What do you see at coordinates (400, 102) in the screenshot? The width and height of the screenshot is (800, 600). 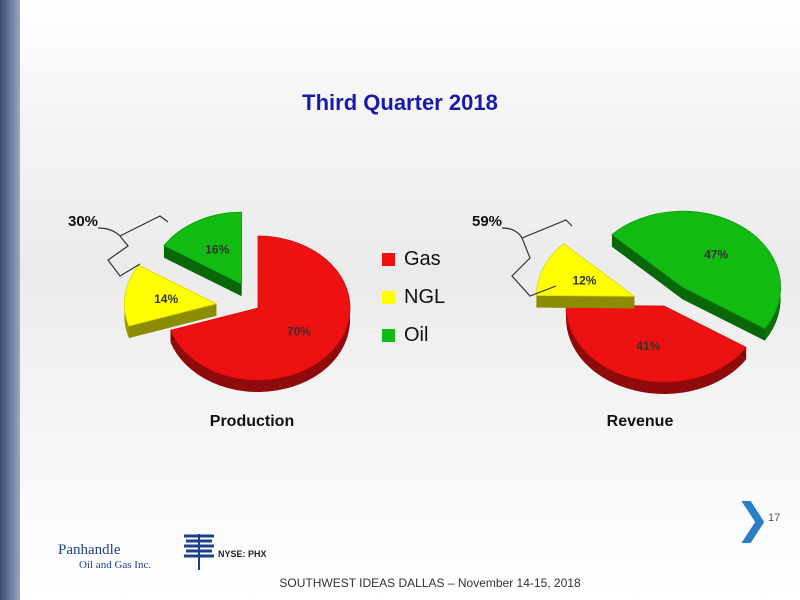 I see `slide-title: Third Quarter 2018` at bounding box center [400, 102].